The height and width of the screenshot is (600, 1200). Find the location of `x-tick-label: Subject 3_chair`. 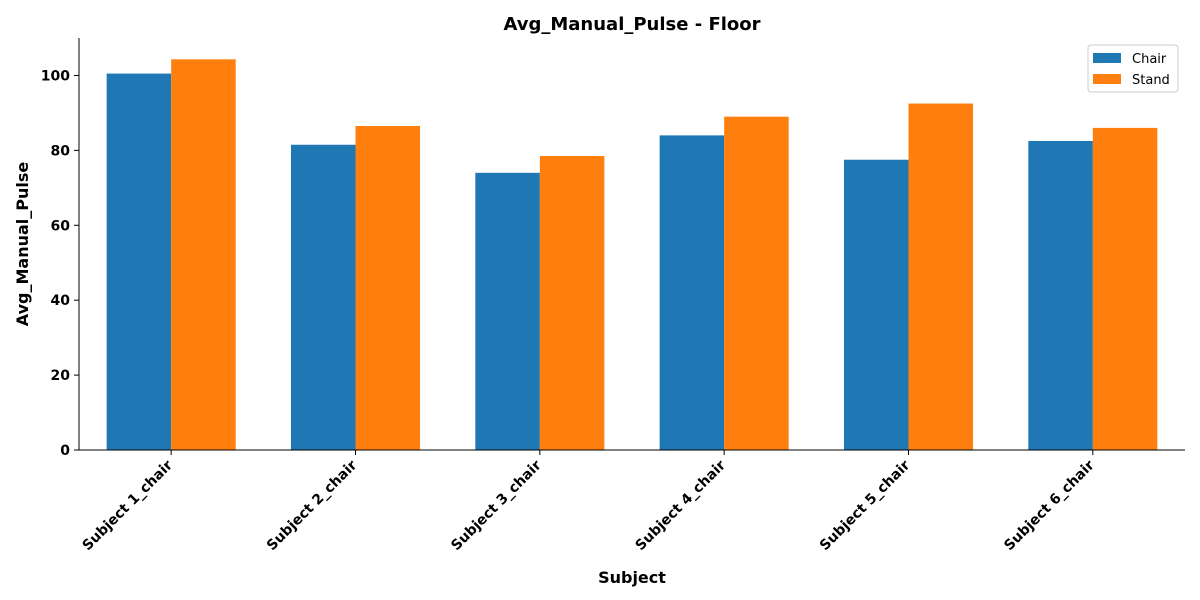

x-tick-label: Subject 3_chair is located at coordinates (496, 505).